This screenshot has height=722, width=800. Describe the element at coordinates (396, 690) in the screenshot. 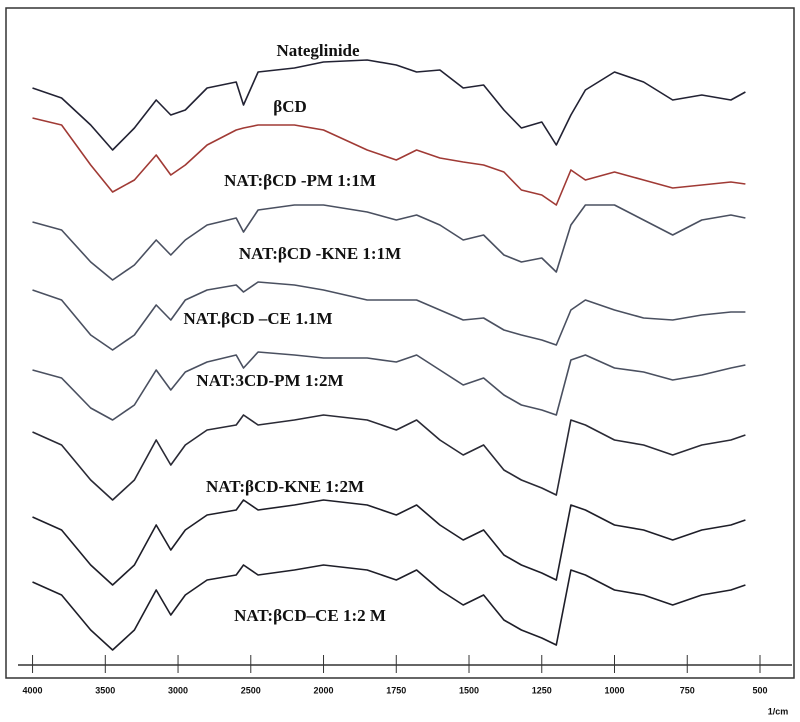

I see `x-tick-label: 1750` at that location.